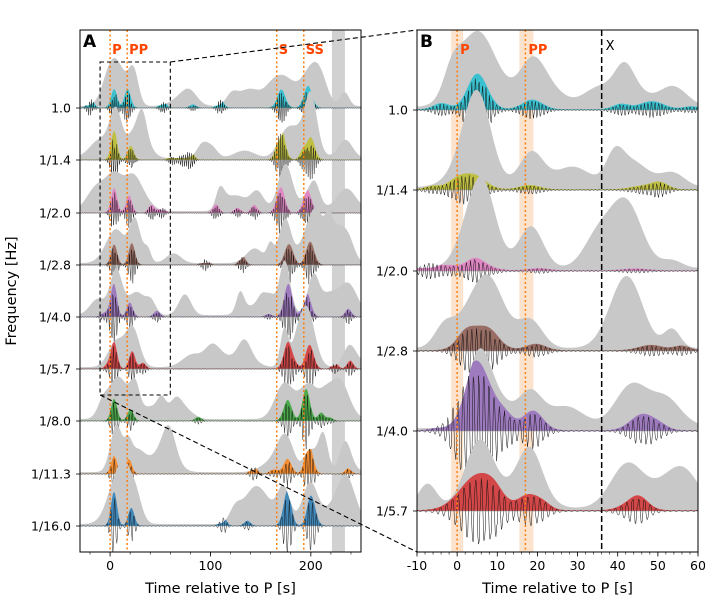 Image resolution: width=720 pixels, height=600 pixels. Describe the element at coordinates (51, 526) in the screenshot. I see `y-tick-label: 1/16.0` at that location.